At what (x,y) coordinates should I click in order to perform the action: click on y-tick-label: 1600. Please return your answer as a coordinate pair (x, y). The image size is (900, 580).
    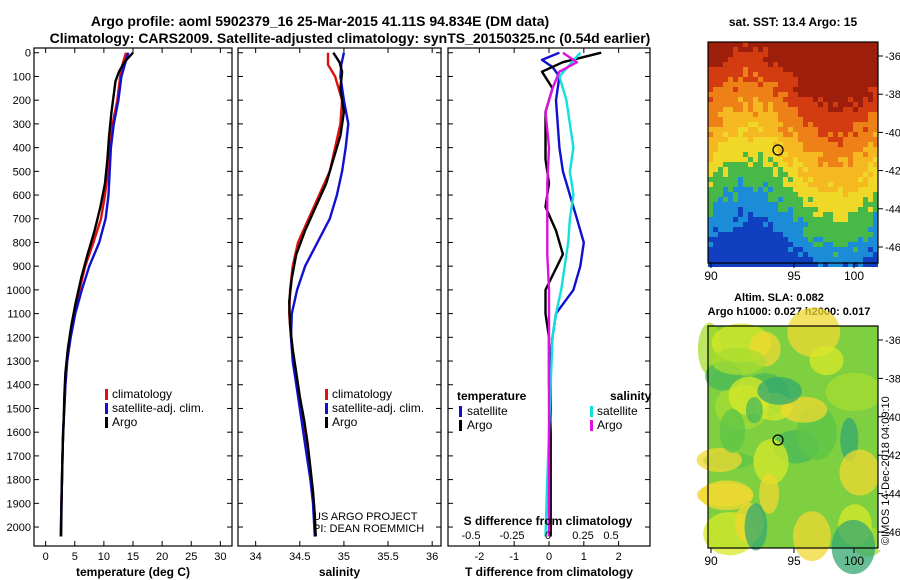
    Looking at the image, I should click on (19, 433).